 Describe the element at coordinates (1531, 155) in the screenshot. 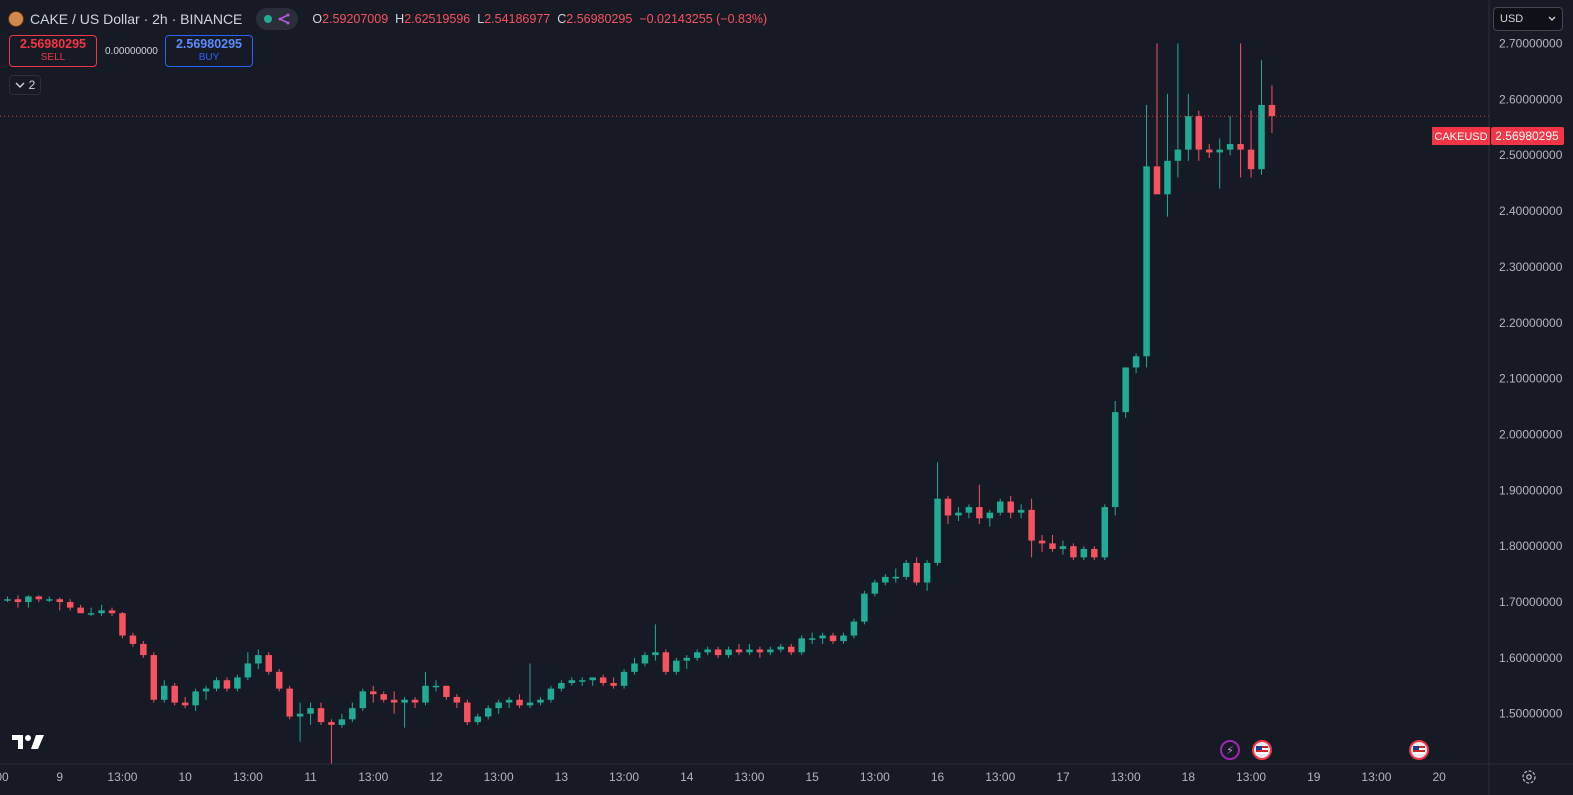

I see `y-tick-label: 2.50000000` at that location.